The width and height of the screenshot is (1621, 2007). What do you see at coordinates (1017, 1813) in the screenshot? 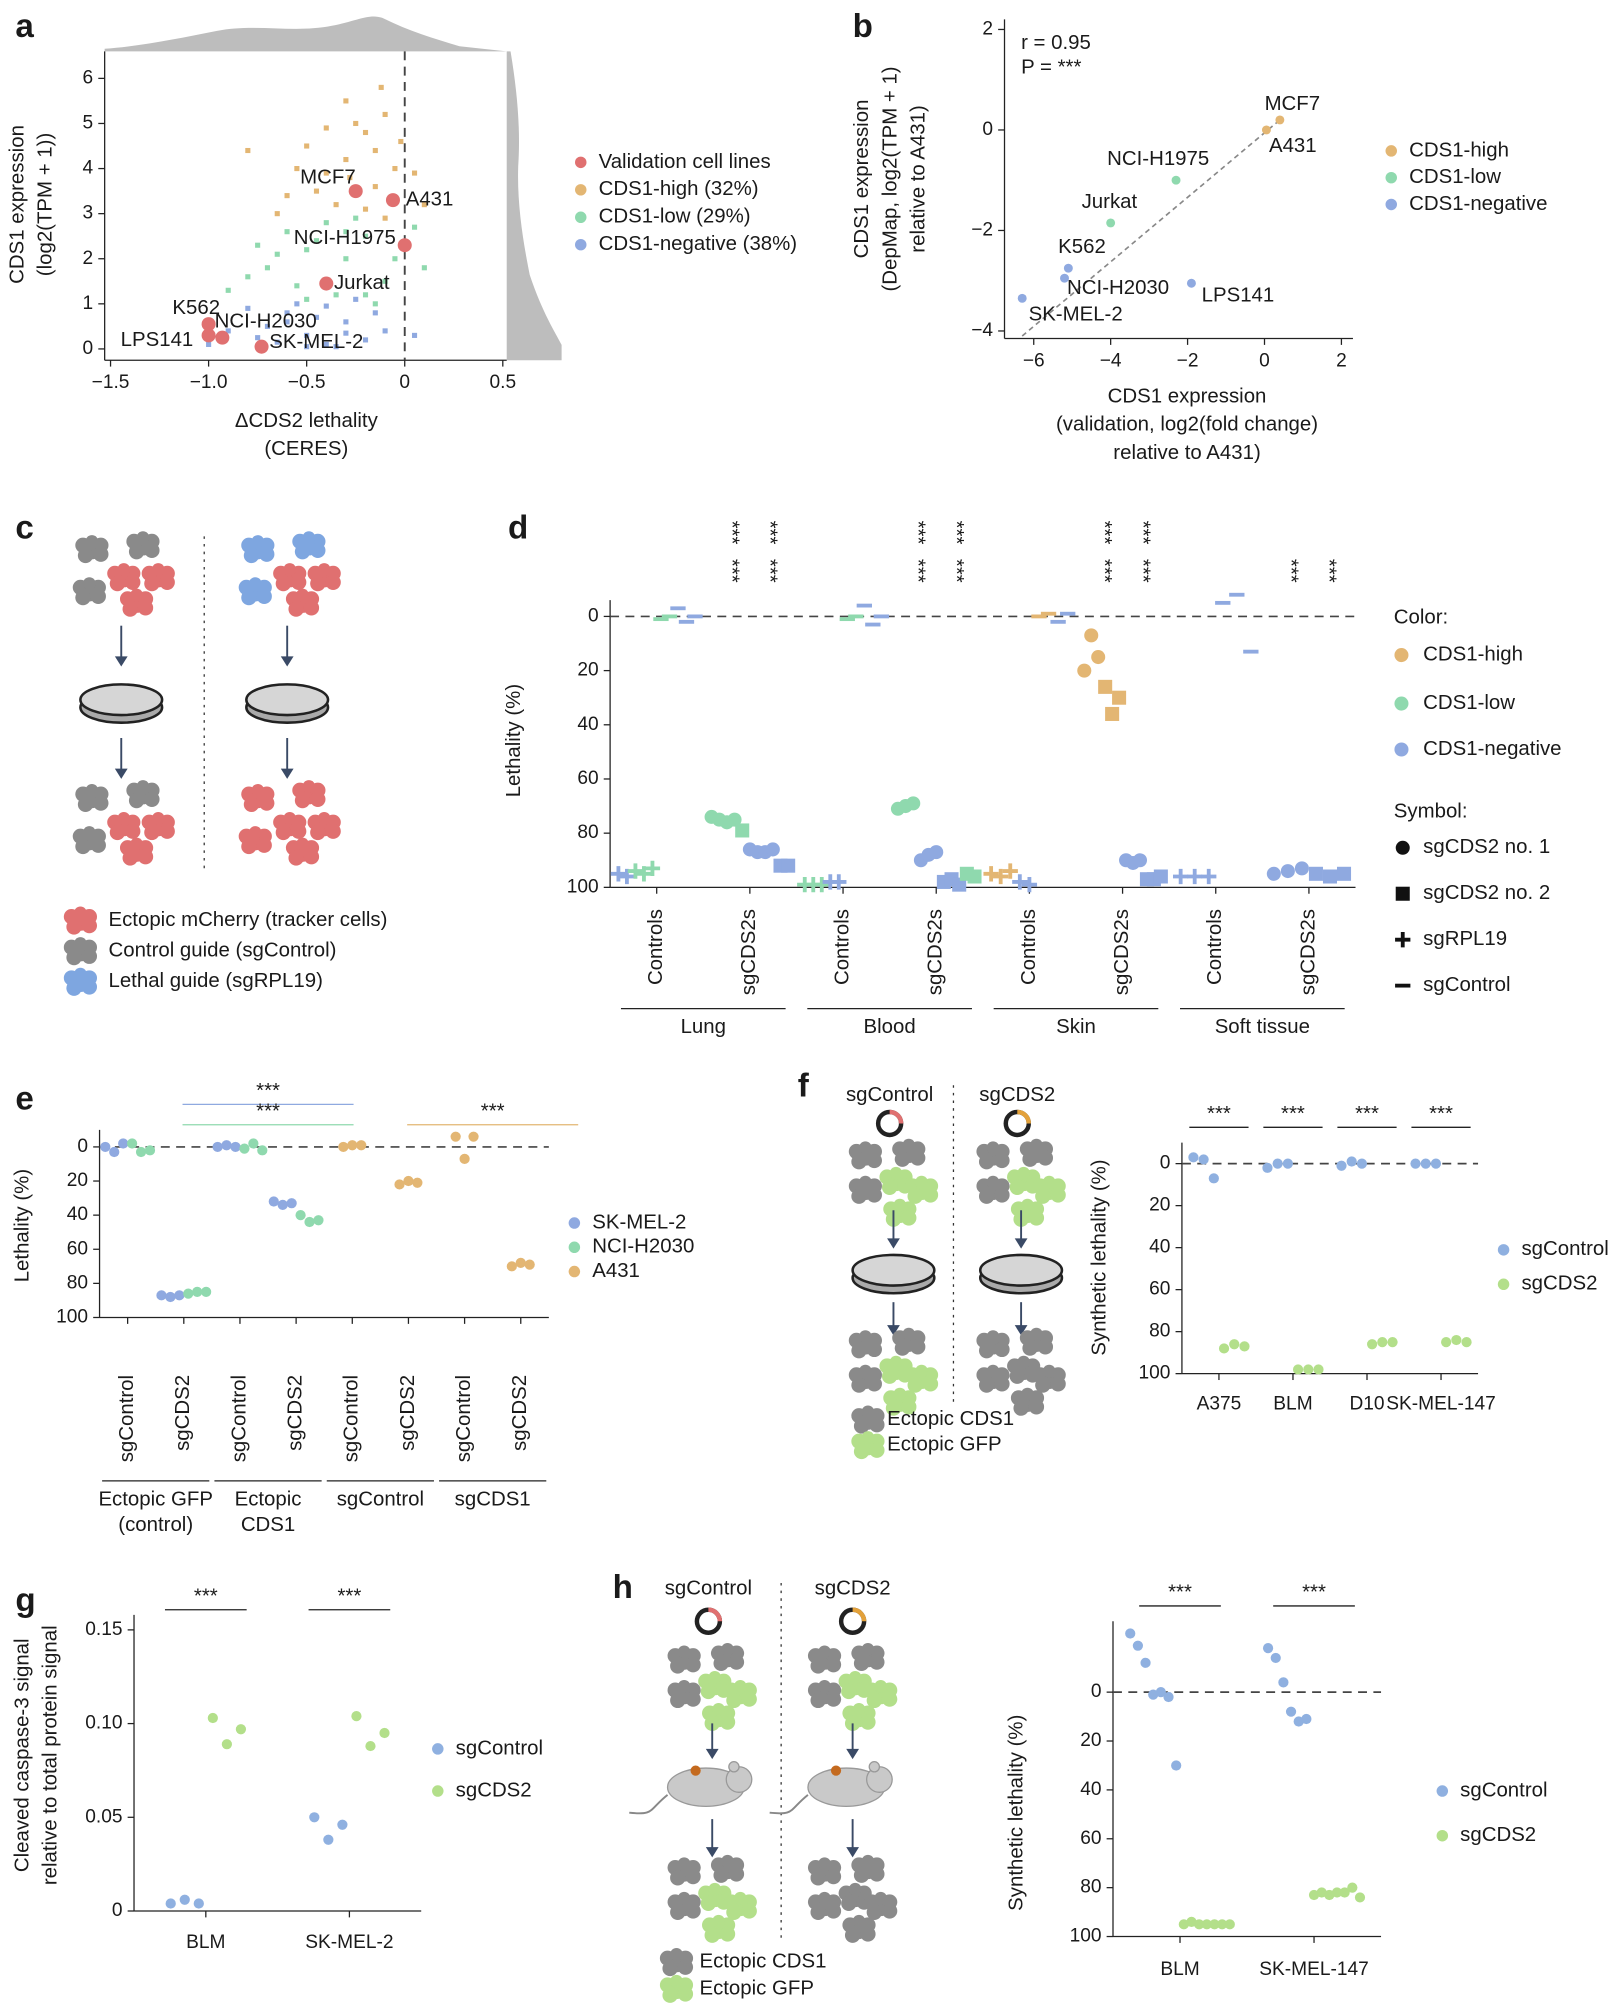
I see `axis-label: Synthetic lethality (%)` at bounding box center [1017, 1813].